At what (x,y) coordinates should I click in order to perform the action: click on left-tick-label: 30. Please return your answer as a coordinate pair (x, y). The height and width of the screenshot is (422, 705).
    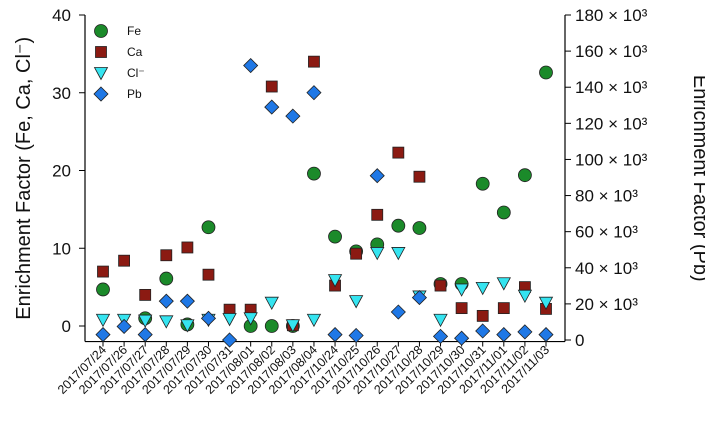
    Looking at the image, I should click on (61, 93).